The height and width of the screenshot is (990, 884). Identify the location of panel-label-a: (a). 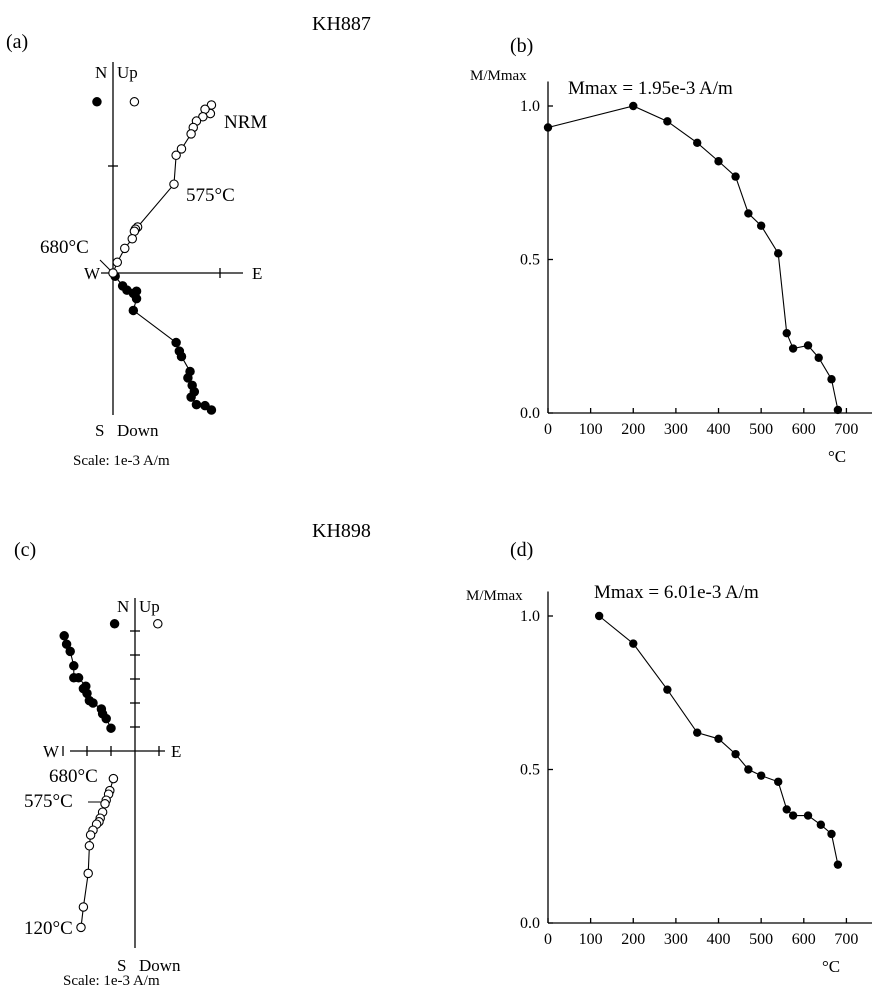
(17, 42).